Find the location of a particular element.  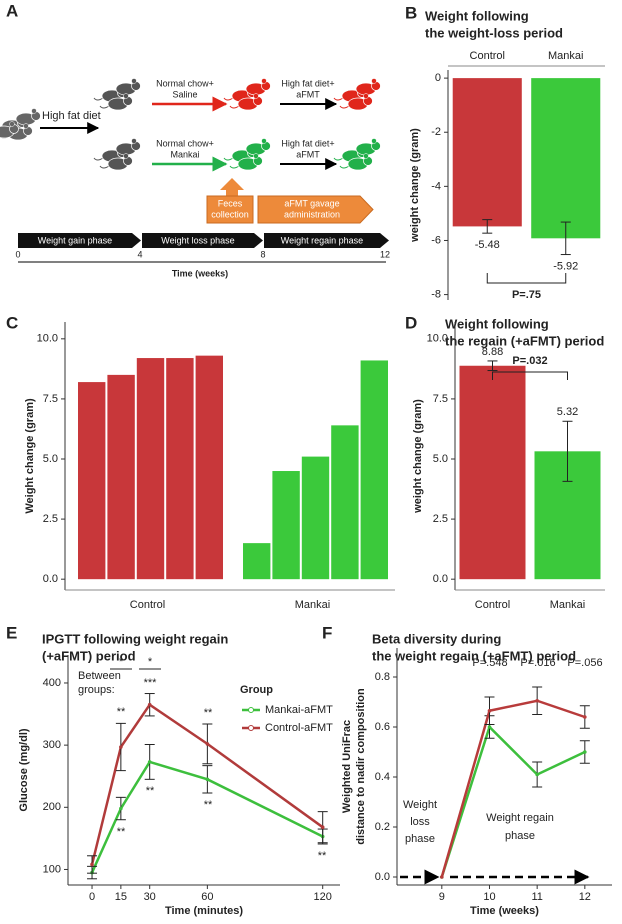

gavage-label: aFMT gavage is located at coordinates (311, 203).